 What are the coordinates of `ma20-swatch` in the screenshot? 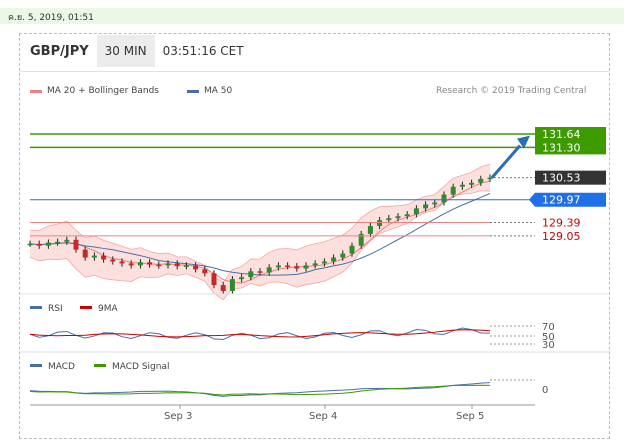 It's located at (36, 91).